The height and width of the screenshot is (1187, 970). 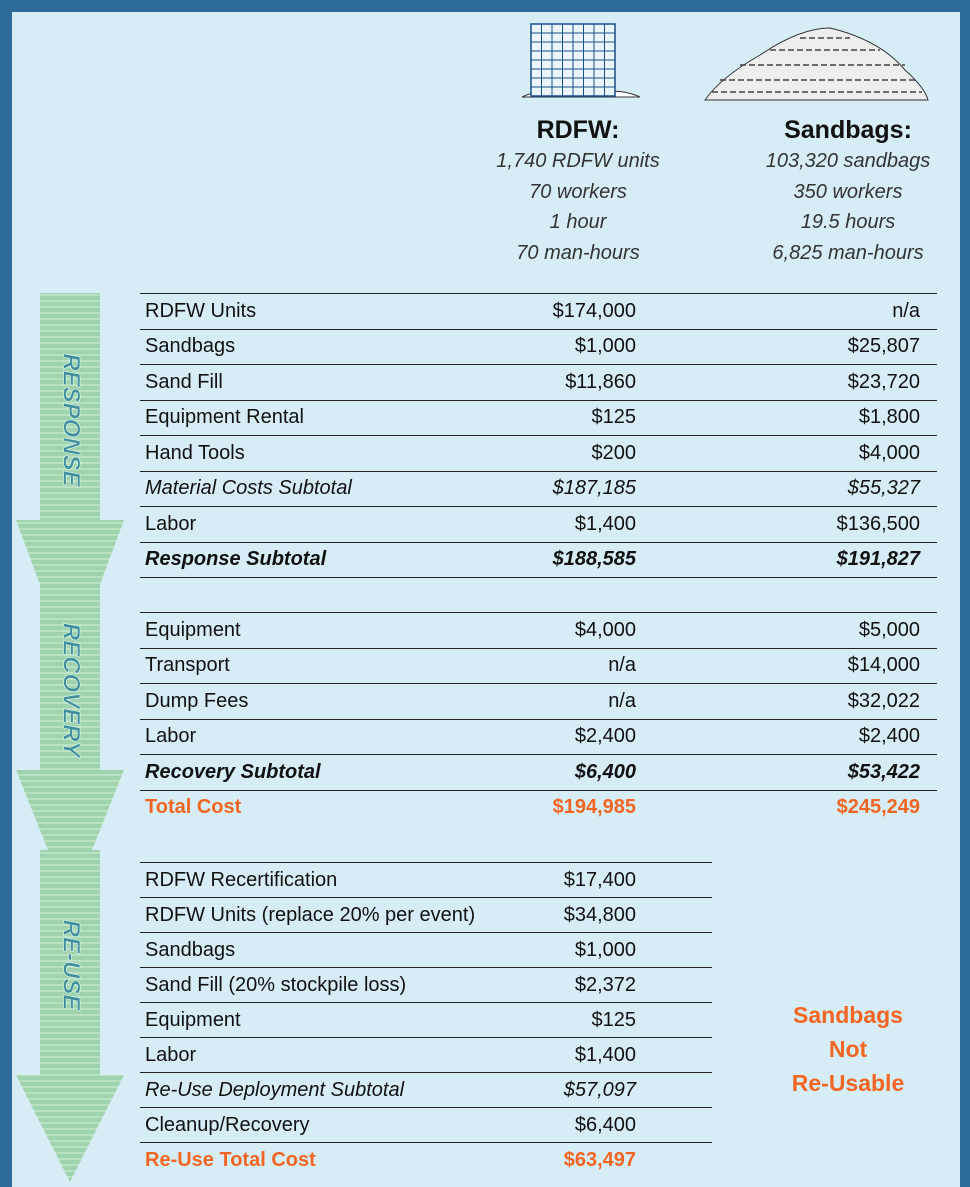 I want to click on cell-value: $17,400, so click(x=599, y=879).